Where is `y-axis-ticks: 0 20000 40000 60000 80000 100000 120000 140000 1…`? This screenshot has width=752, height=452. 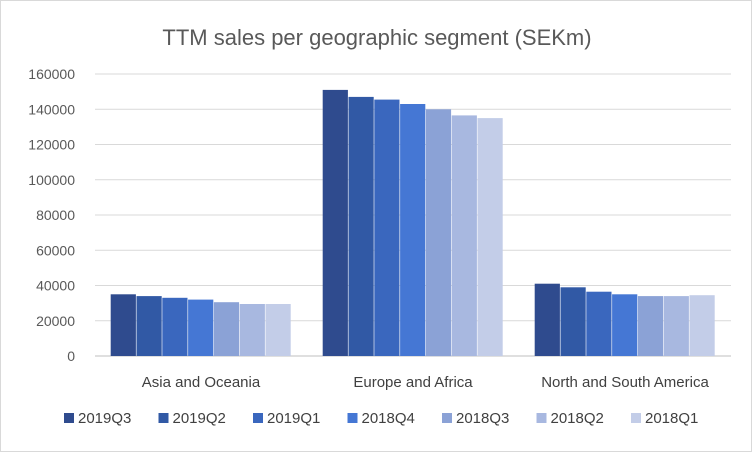
y-axis-ticks: 0 20000 40000 60000 80000 100000 120000 140000 1… is located at coordinates (51, 215).